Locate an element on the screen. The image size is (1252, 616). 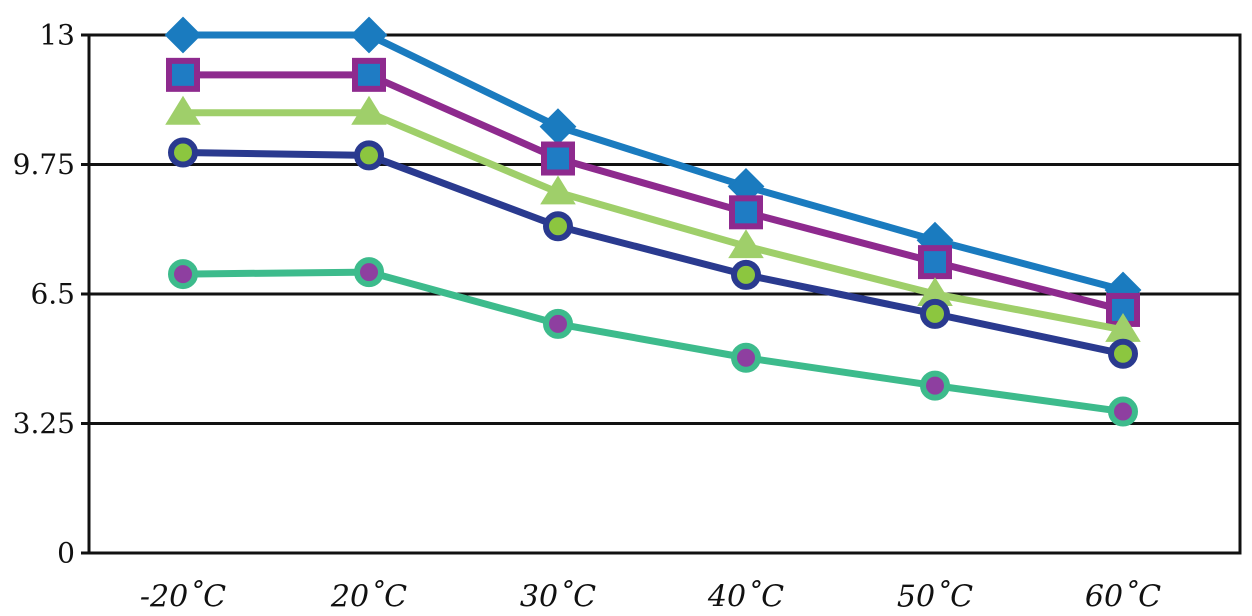
x-axis-ticks: -20˚C 20˚C 30˚C 40˚C 50˚C 60˚C is located at coordinates (650, 597).